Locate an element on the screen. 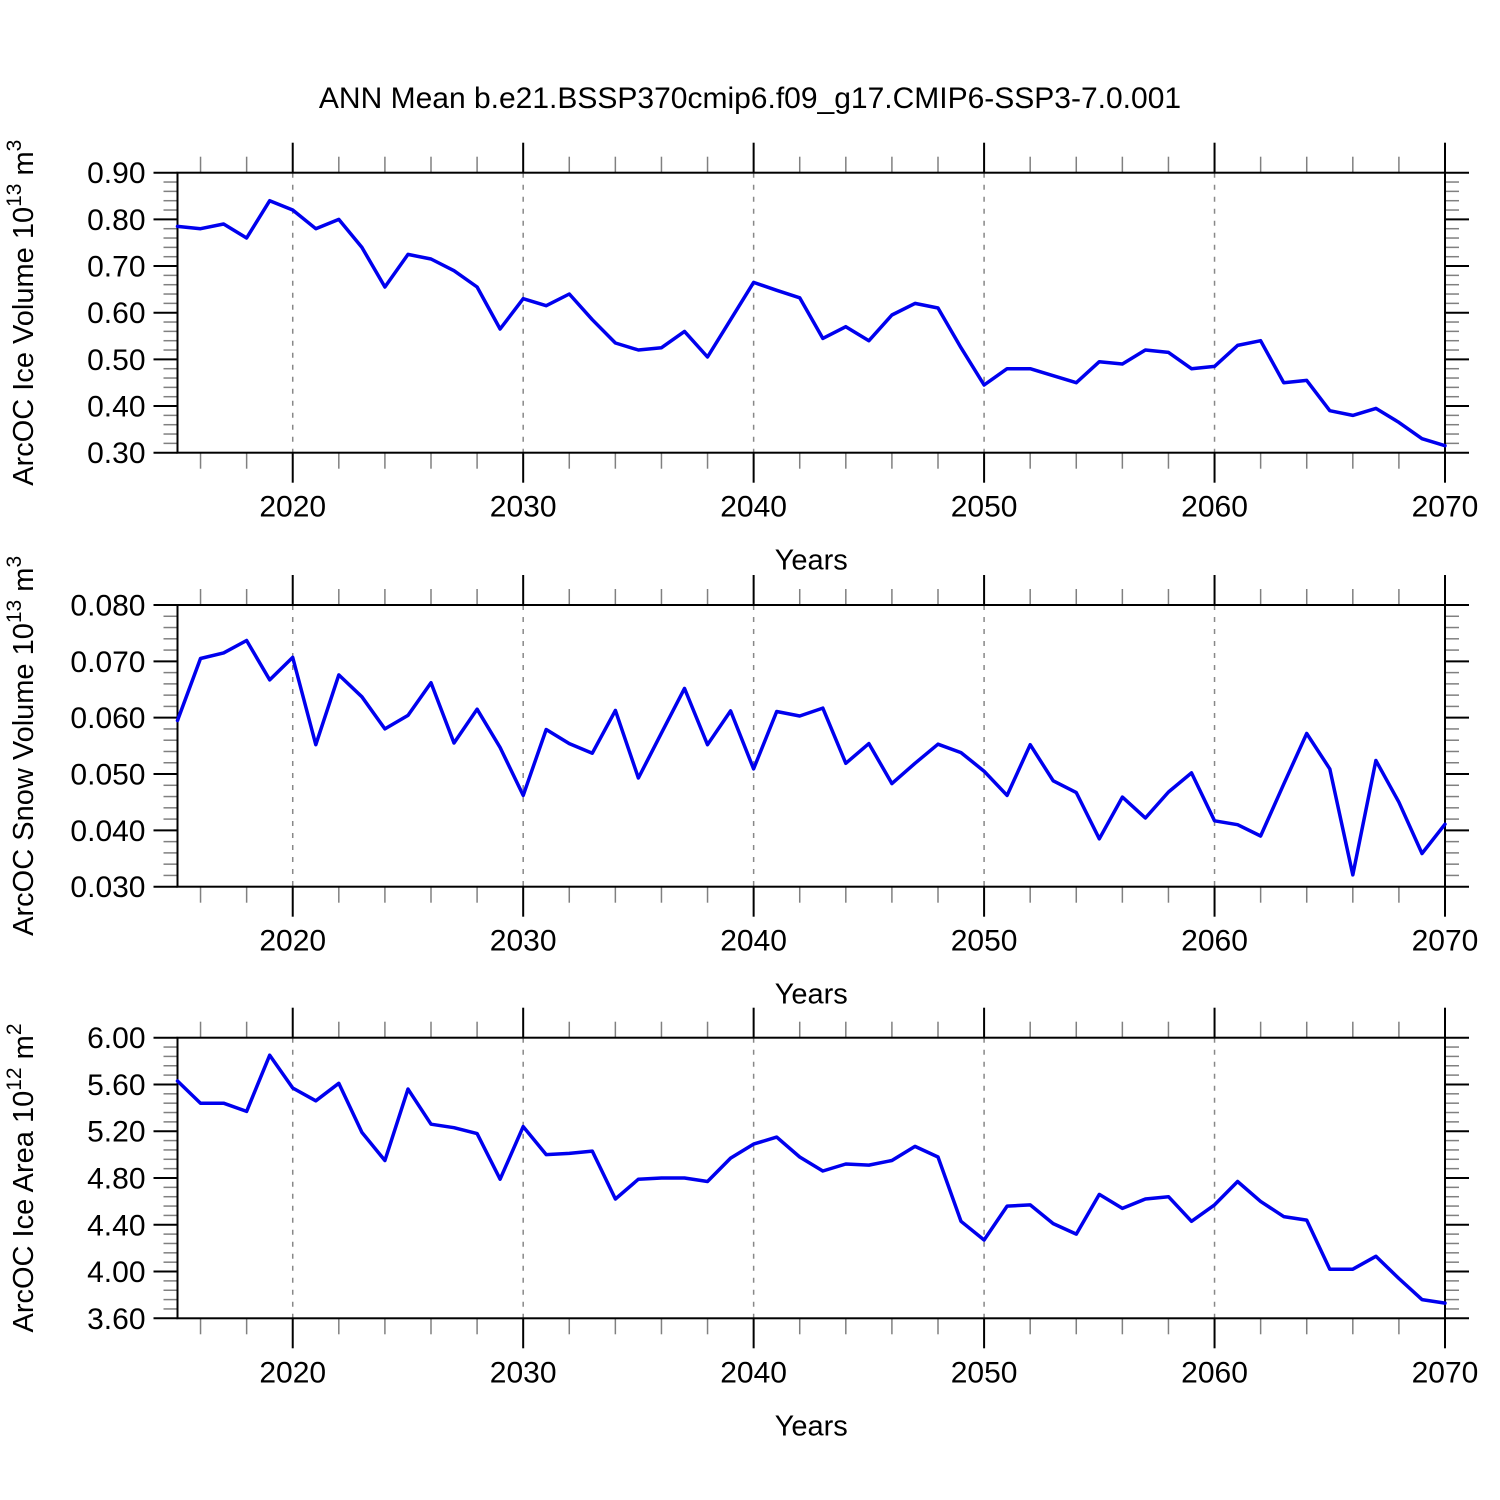 The width and height of the screenshot is (1500, 1500). ice-area-y-axis-title: ArcOC Ice Area 1012 m2 is located at coordinates (21, 1177).